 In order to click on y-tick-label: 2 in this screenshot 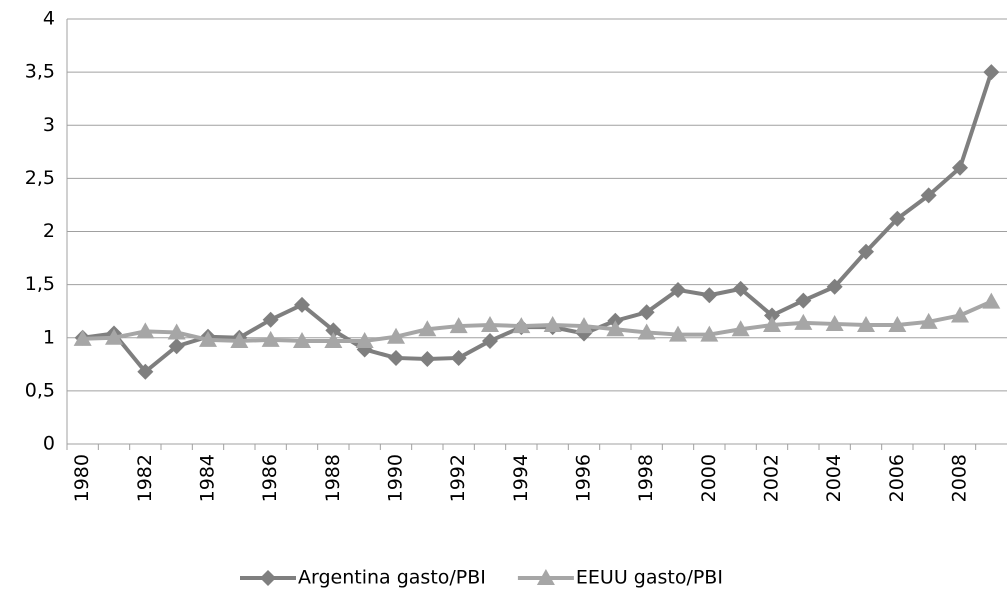, I will do `click(49, 231)`.